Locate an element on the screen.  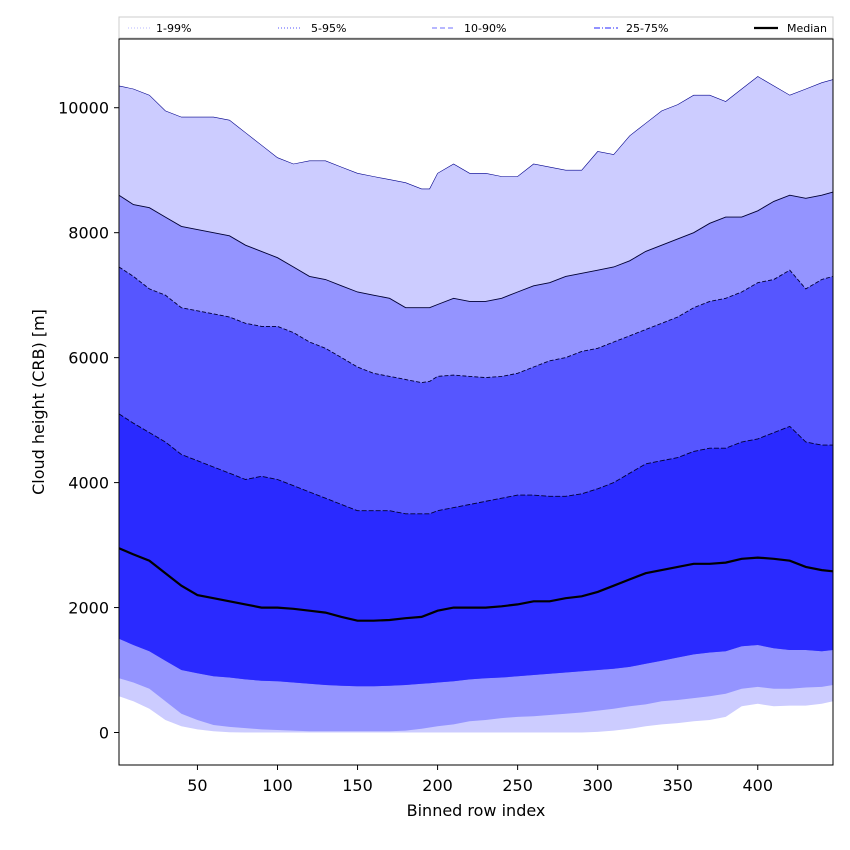
band-upper-line-1-99pct is located at coordinates (476, 133).